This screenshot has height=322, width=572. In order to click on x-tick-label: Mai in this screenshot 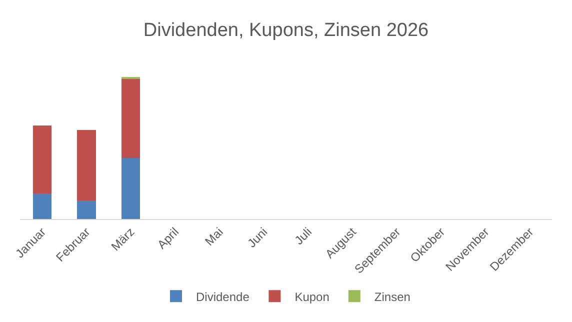, I will do `click(214, 236)`.